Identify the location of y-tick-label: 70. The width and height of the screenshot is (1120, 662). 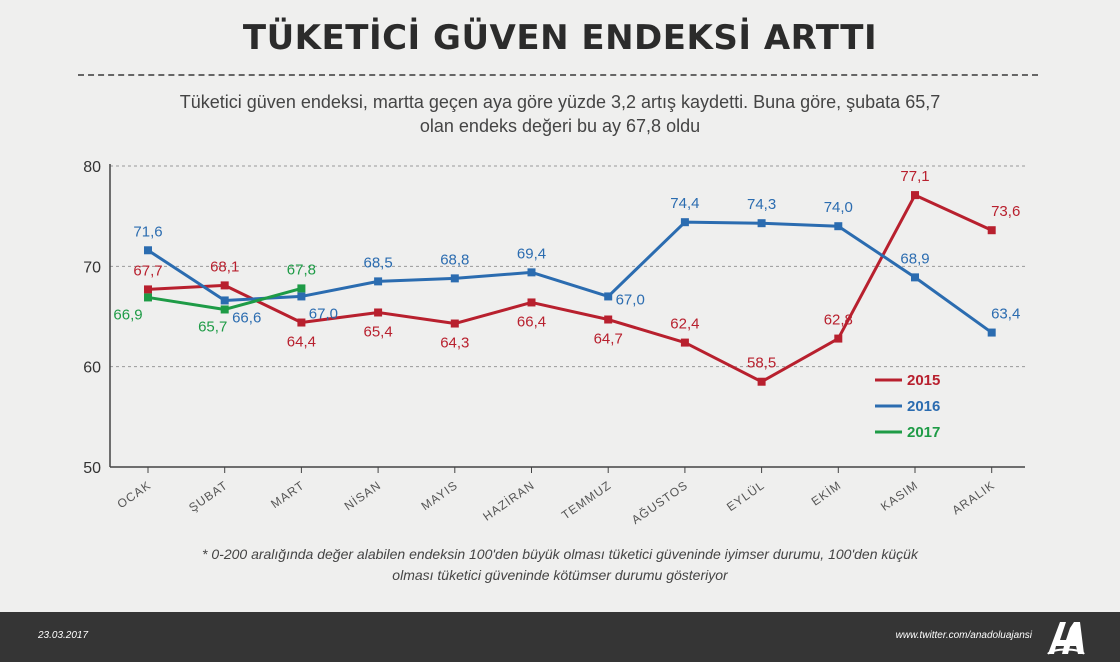
(92, 267).